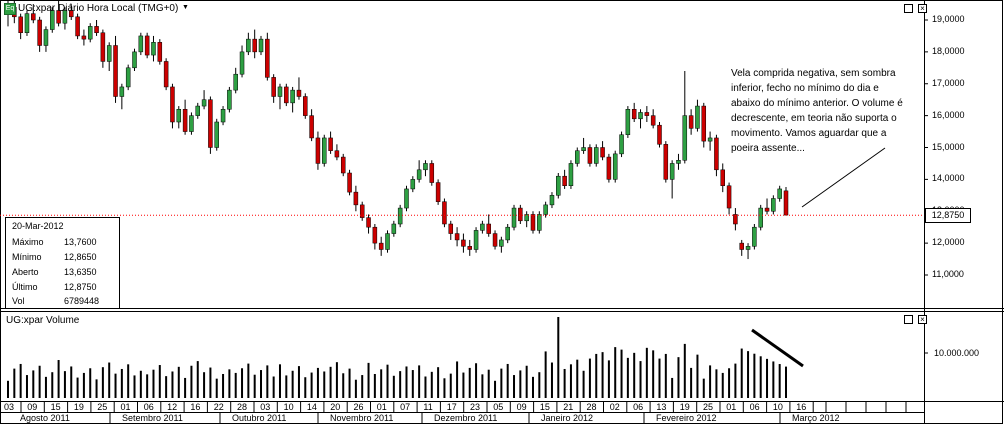 The width and height of the screenshot is (1004, 424). Describe the element at coordinates (922, 8) in the screenshot. I see `close-button: ×` at that location.